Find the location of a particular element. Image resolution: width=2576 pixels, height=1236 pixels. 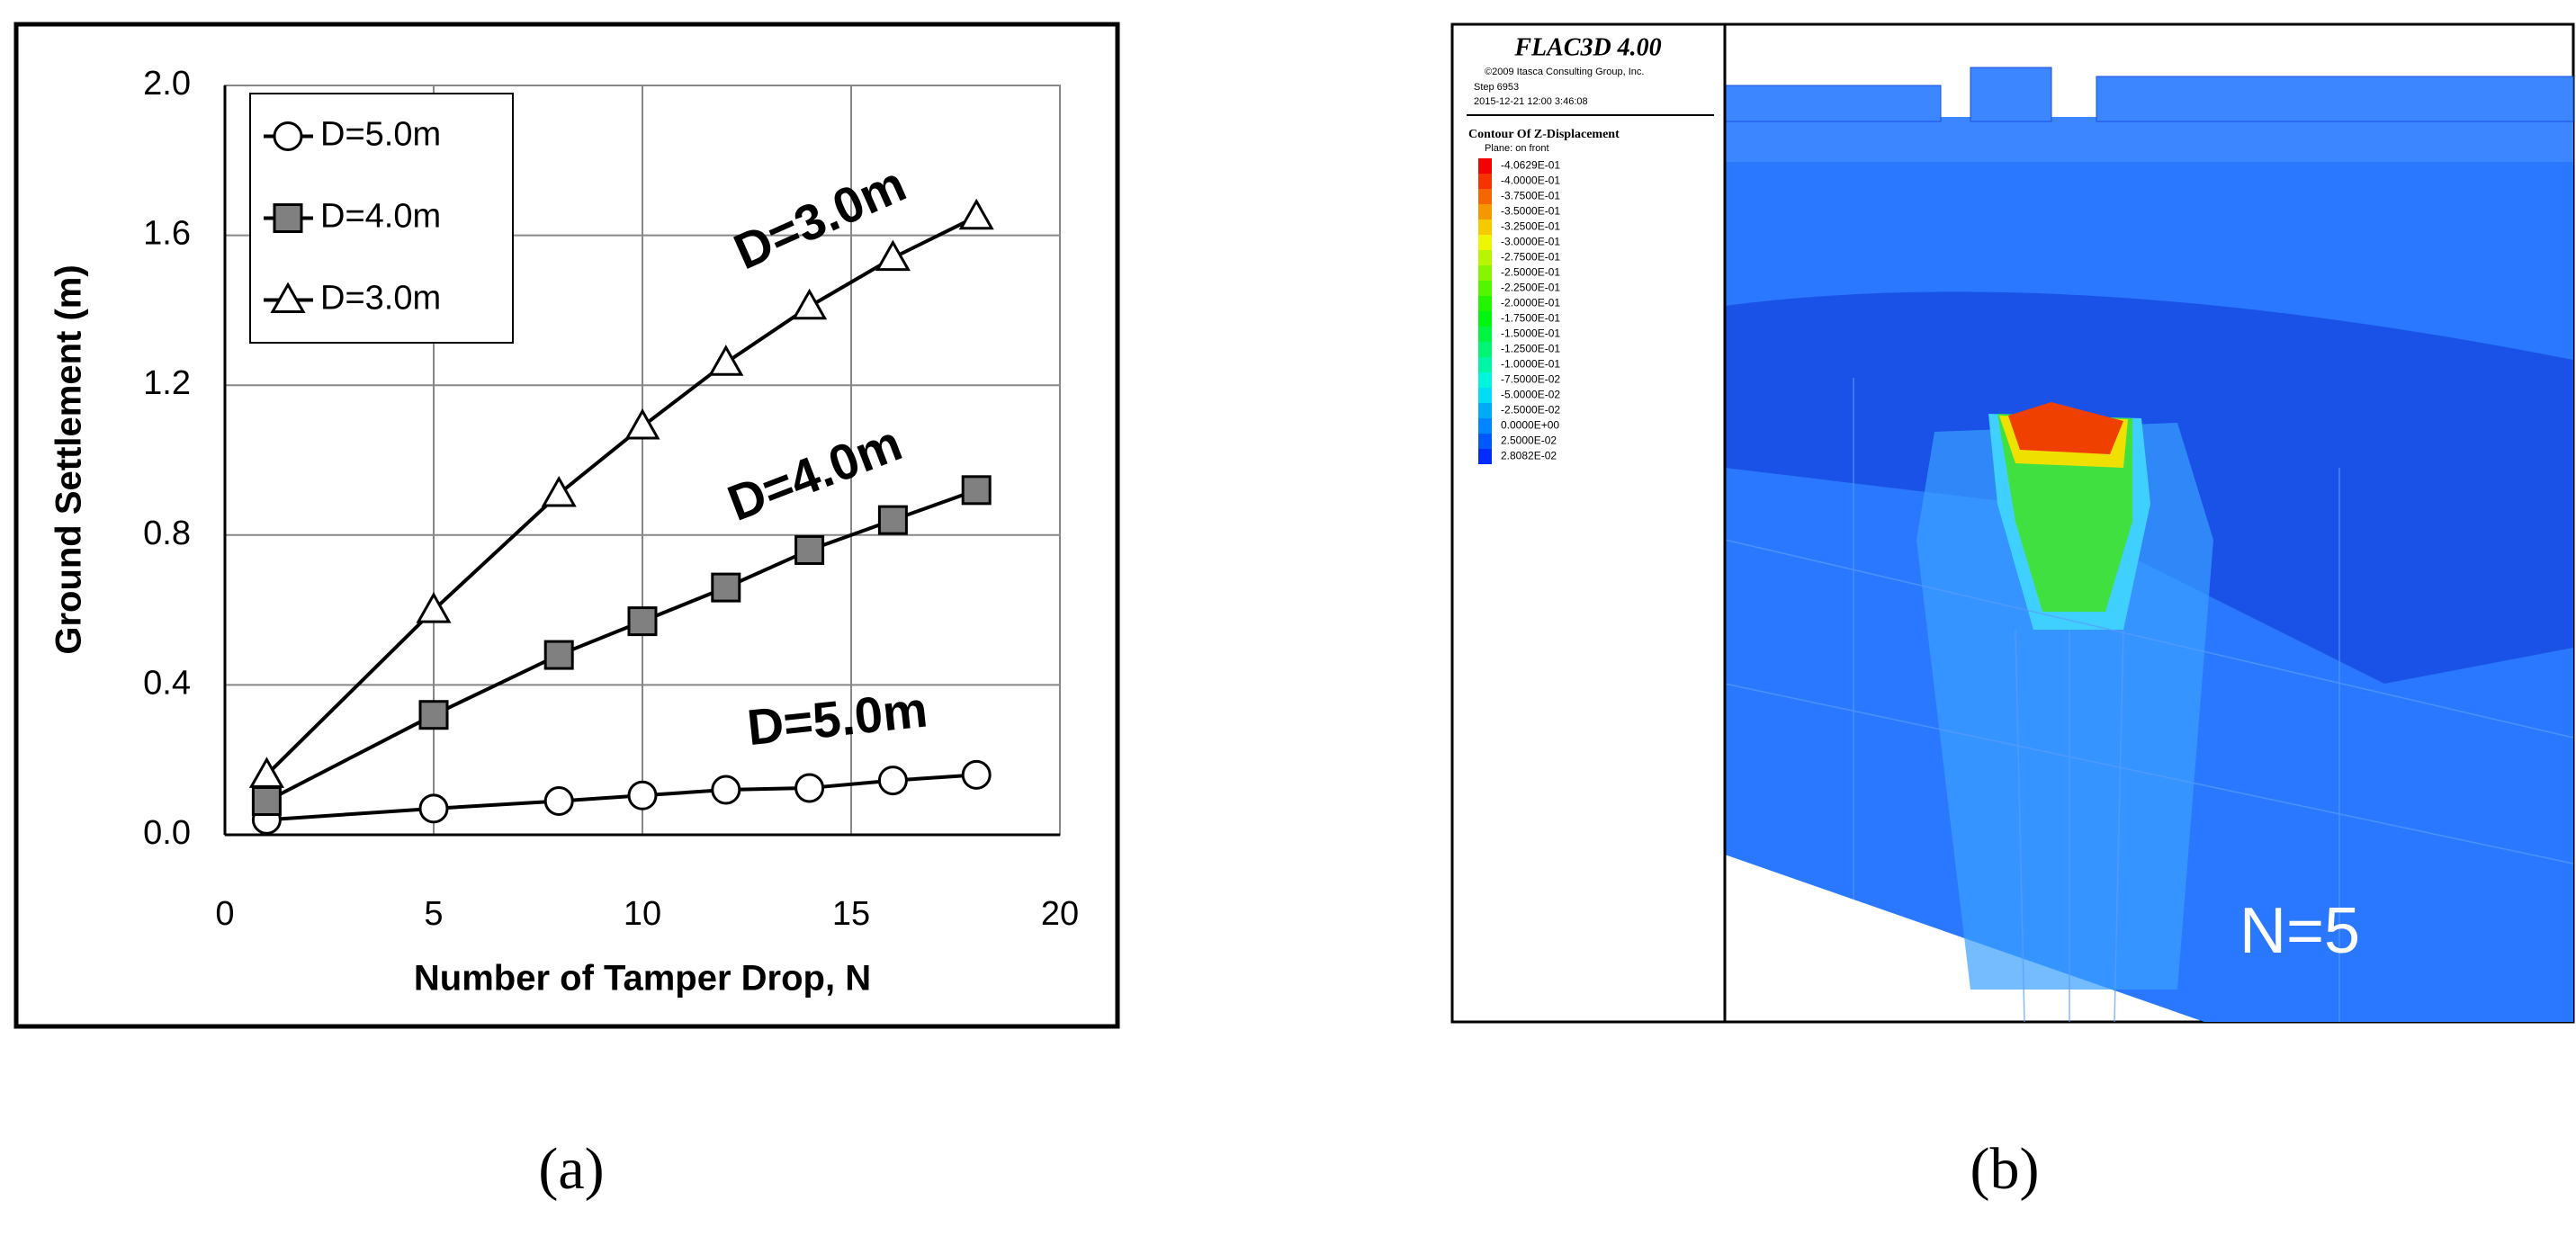

legend-label: D=4.0m is located at coordinates (381, 217).